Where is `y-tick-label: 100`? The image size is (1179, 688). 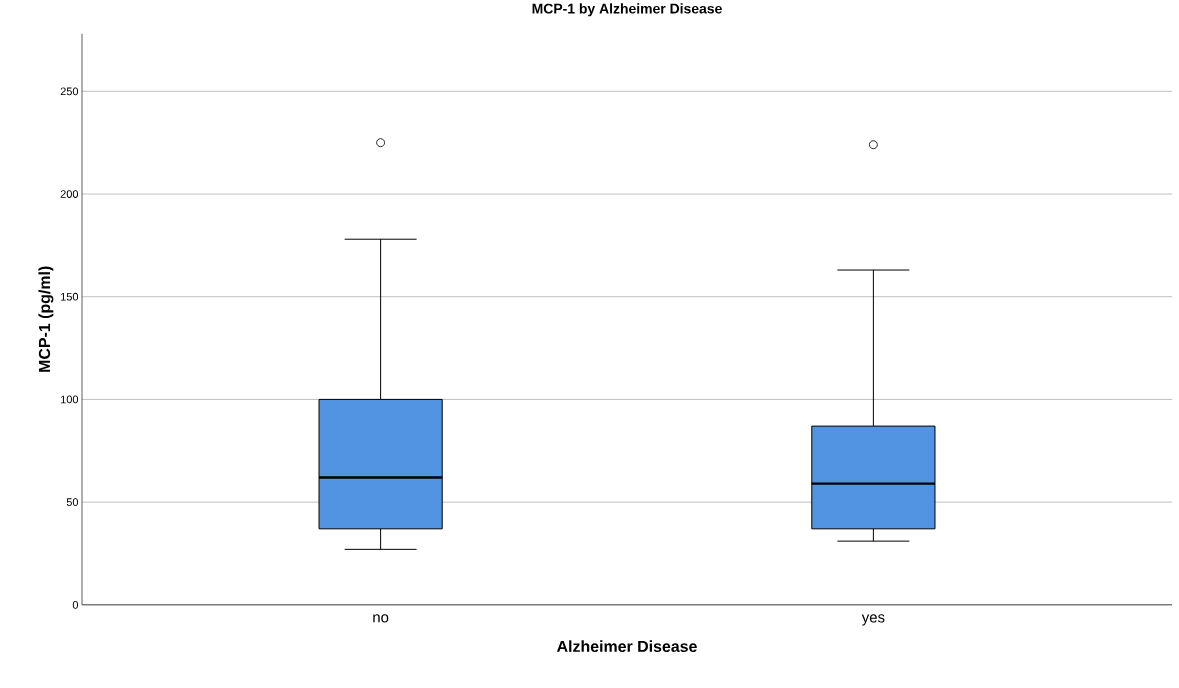
y-tick-label: 100 is located at coordinates (70, 399).